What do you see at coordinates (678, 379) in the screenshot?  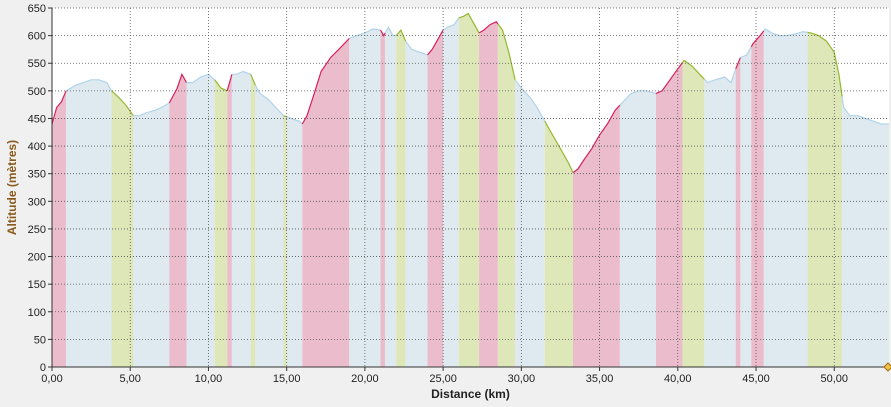 I see `x-tick-label: 40,00` at bounding box center [678, 379].